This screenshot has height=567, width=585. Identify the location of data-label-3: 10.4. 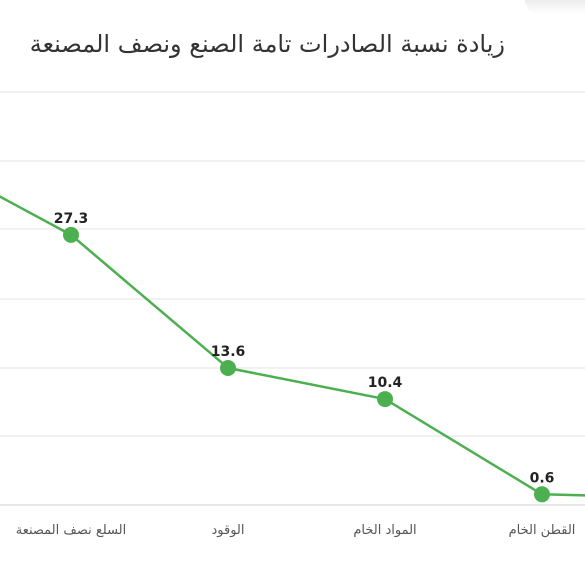
(385, 383).